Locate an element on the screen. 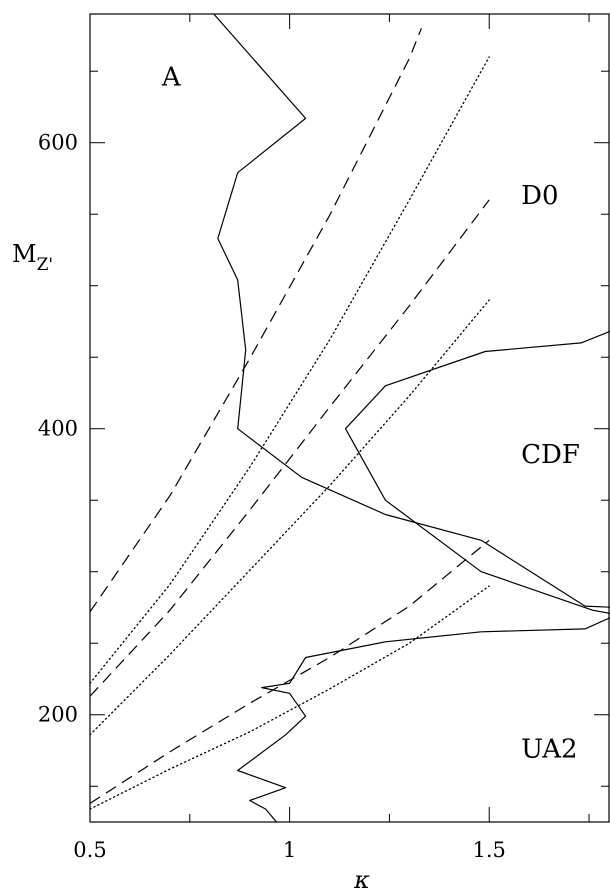 This screenshot has height=896, width=610. y-axis-label: MZ' is located at coordinates (32, 257).